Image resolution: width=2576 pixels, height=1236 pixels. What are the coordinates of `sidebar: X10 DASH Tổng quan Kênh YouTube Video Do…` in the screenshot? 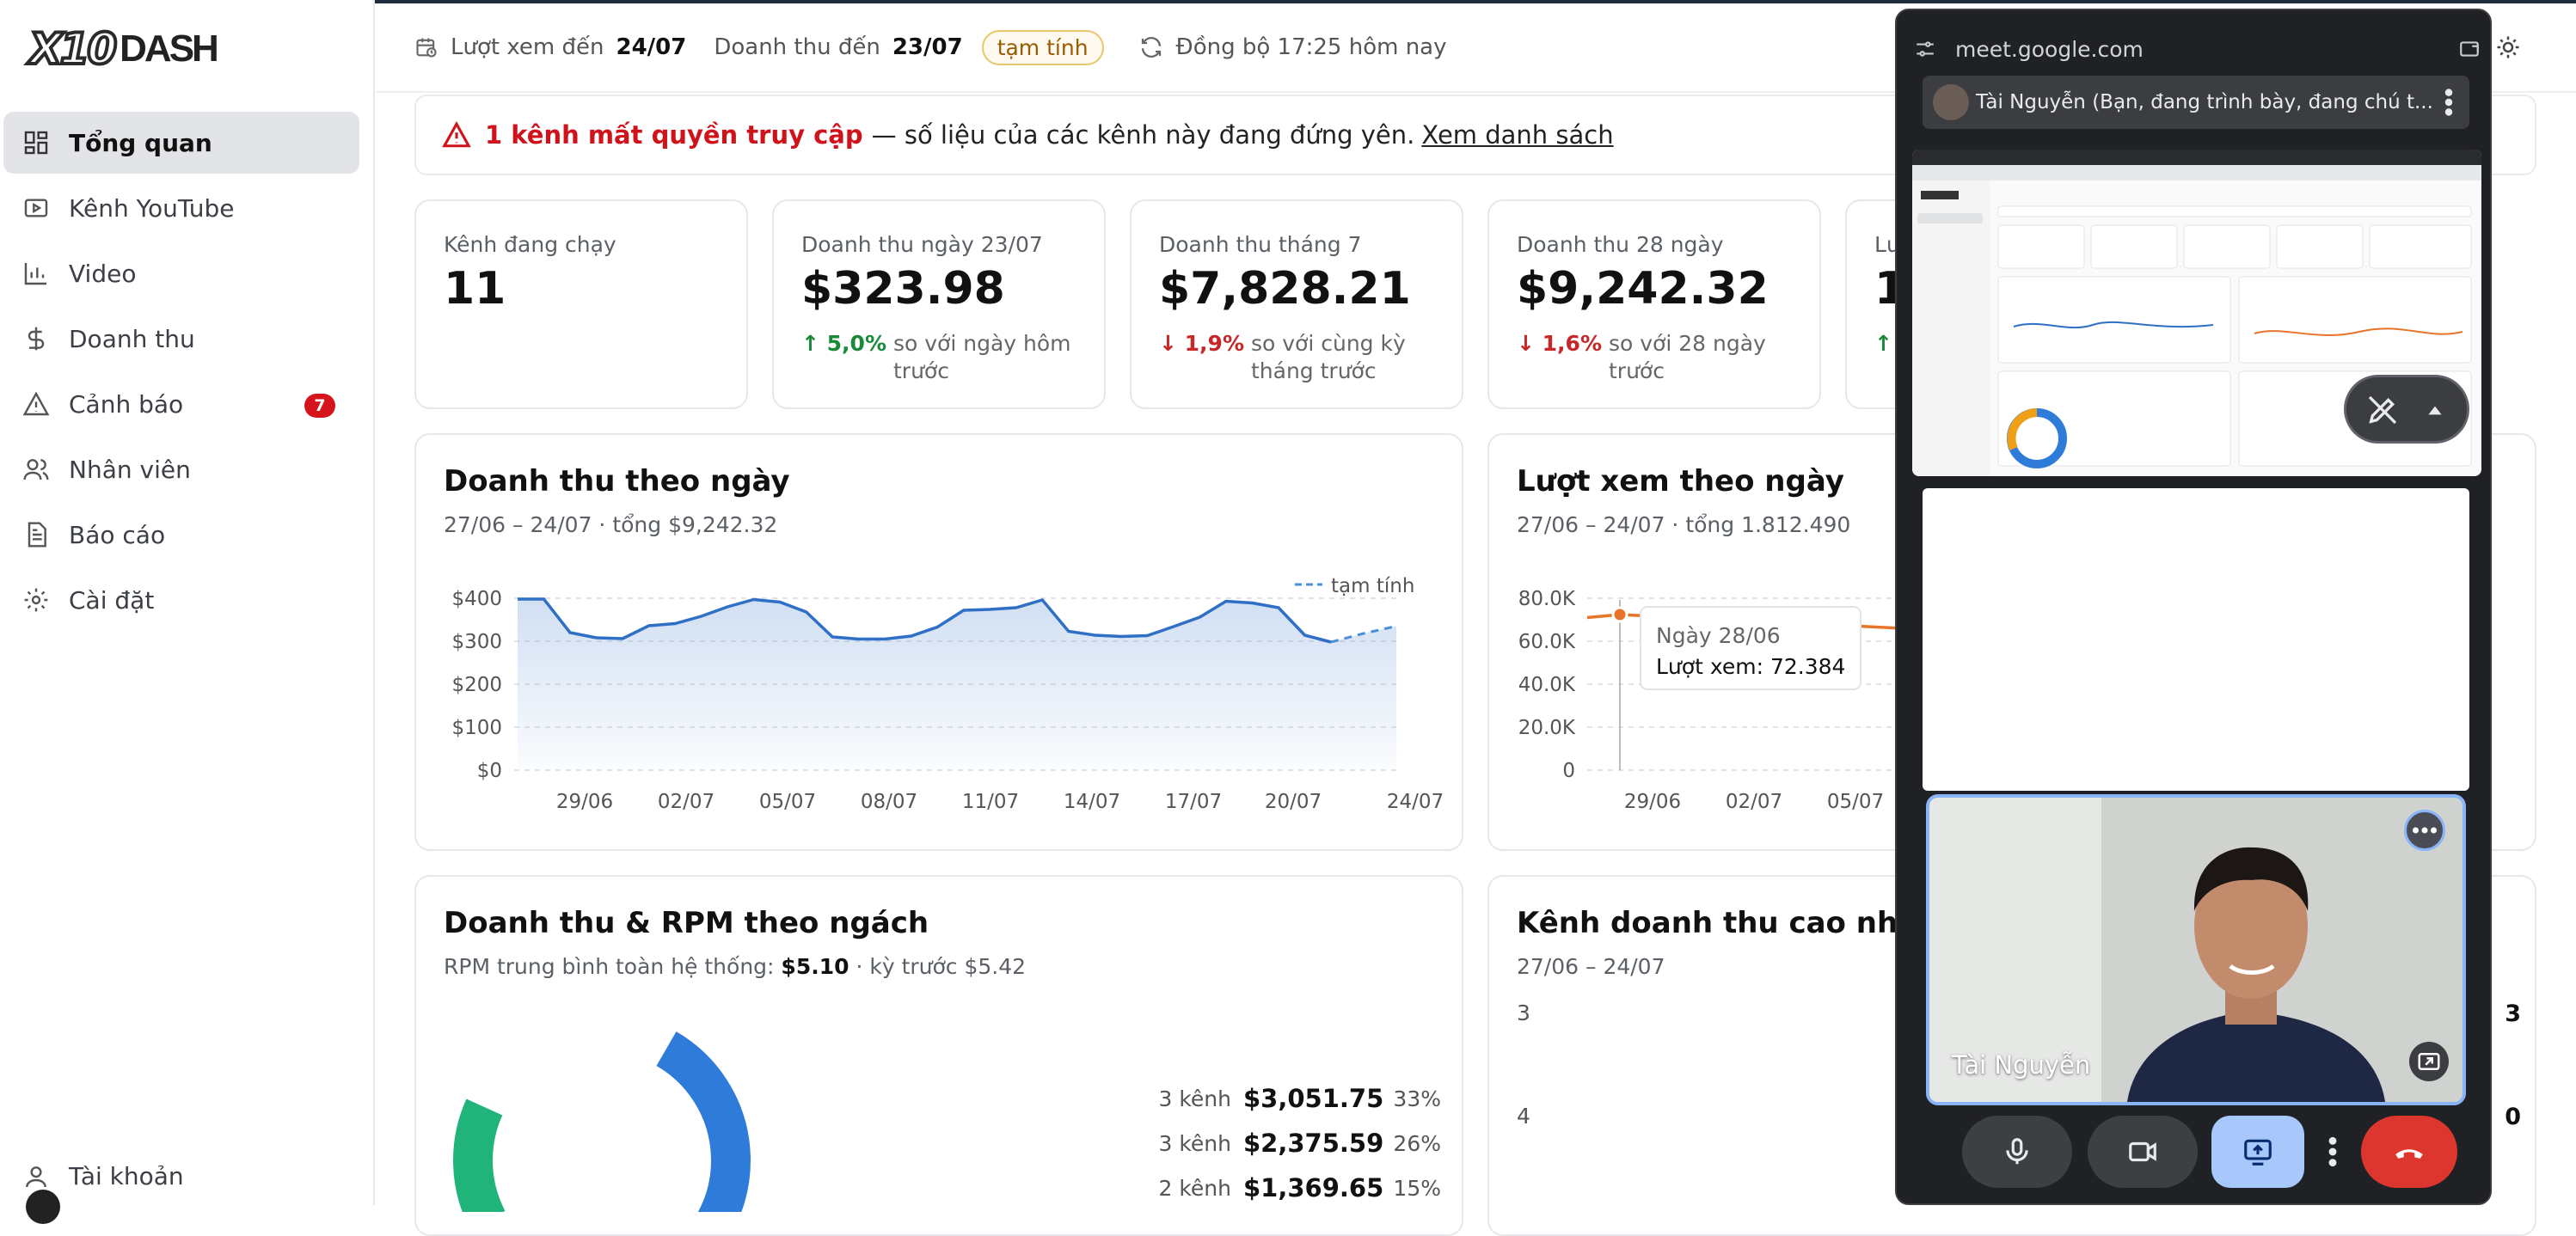 It's located at (187, 612).